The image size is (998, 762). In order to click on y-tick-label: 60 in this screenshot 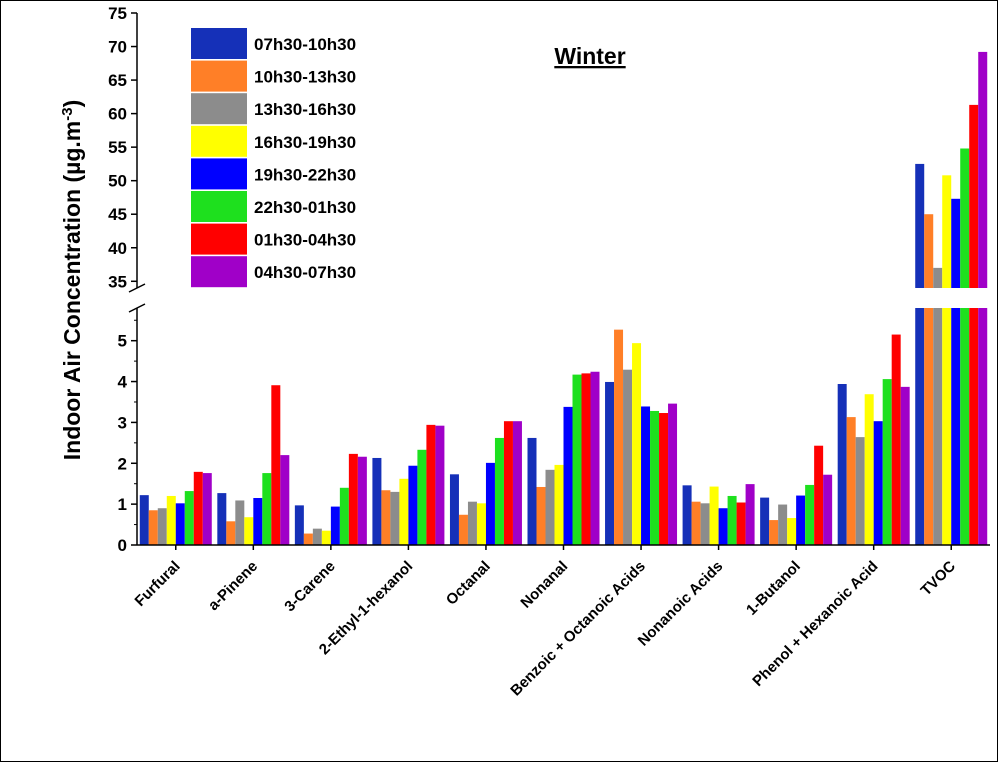, I will do `click(117, 114)`.